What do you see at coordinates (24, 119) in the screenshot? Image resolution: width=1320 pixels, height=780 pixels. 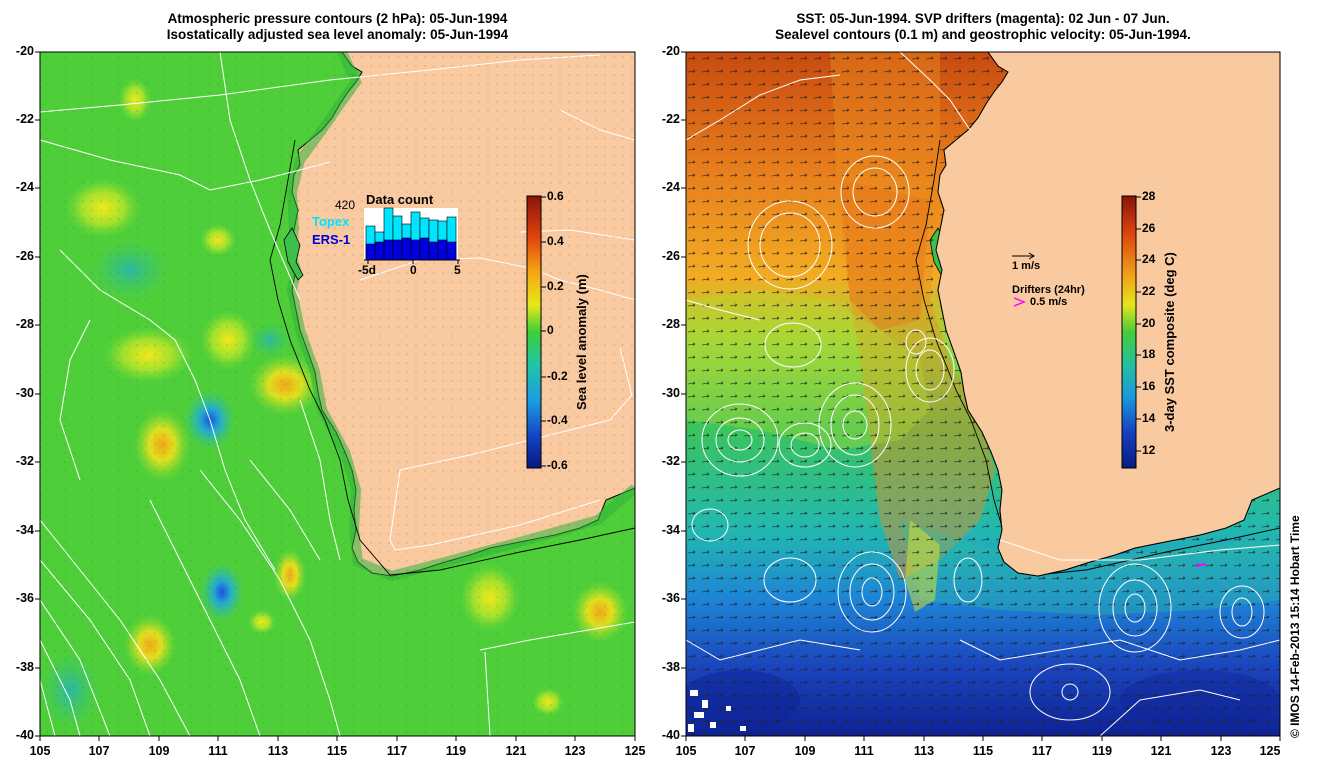 I see `left-ytick: -22` at bounding box center [24, 119].